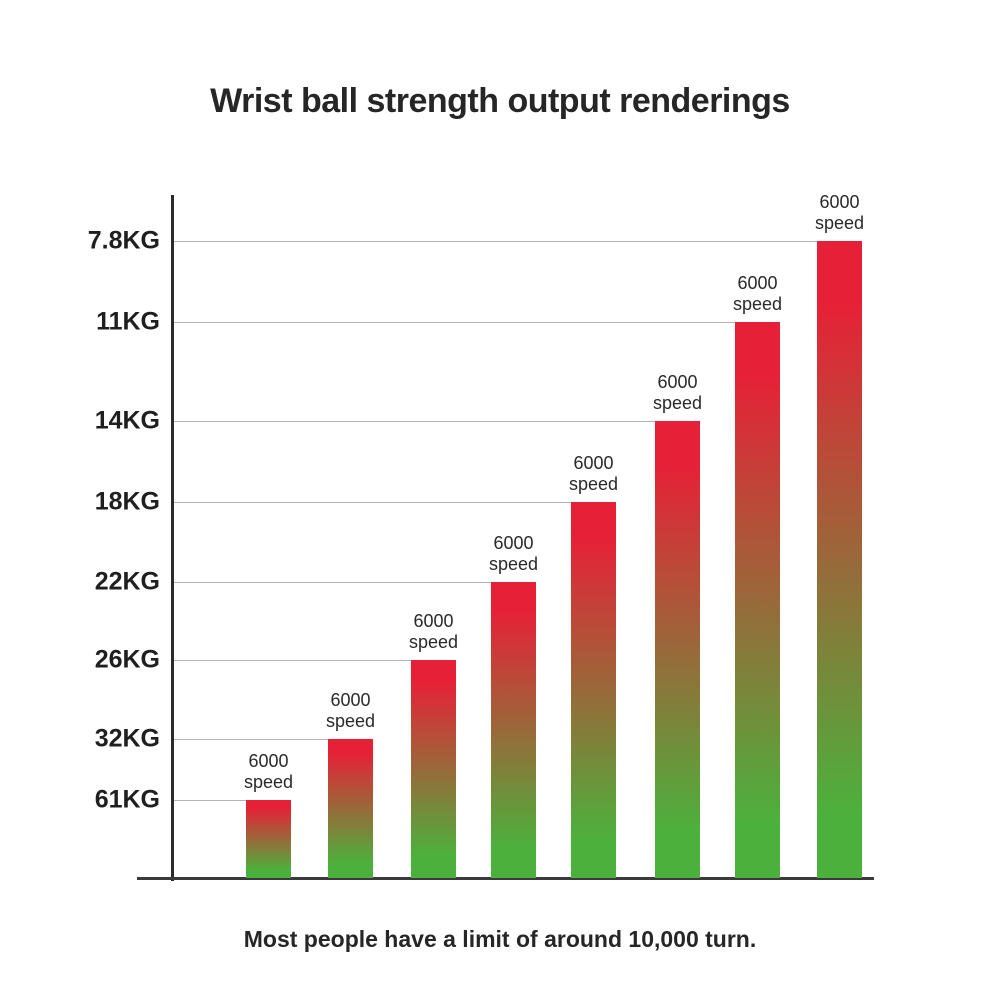 Image resolution: width=1000 pixels, height=1000 pixels. What do you see at coordinates (172, 538) in the screenshot?
I see `y-axis-line` at bounding box center [172, 538].